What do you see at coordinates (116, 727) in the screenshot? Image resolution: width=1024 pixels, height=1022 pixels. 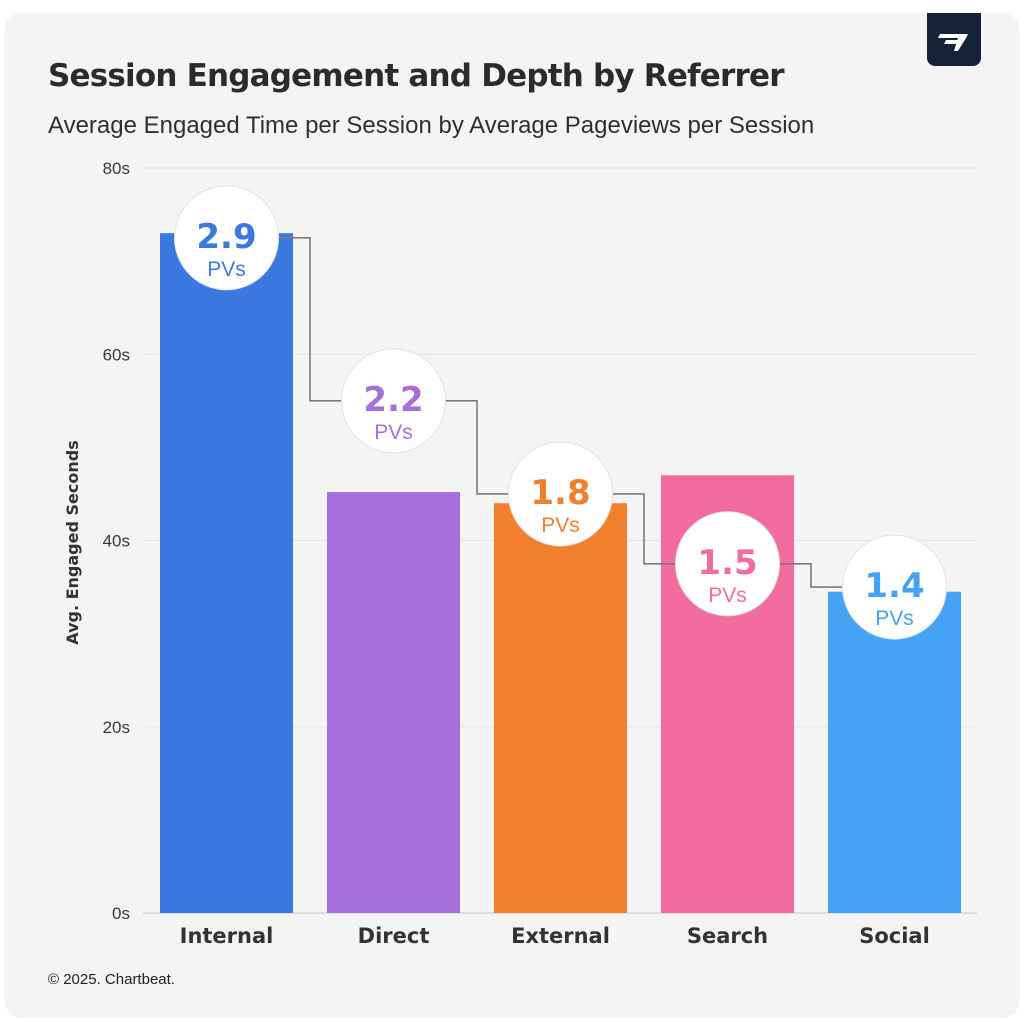 I see `y-tick-label: 20s` at bounding box center [116, 727].